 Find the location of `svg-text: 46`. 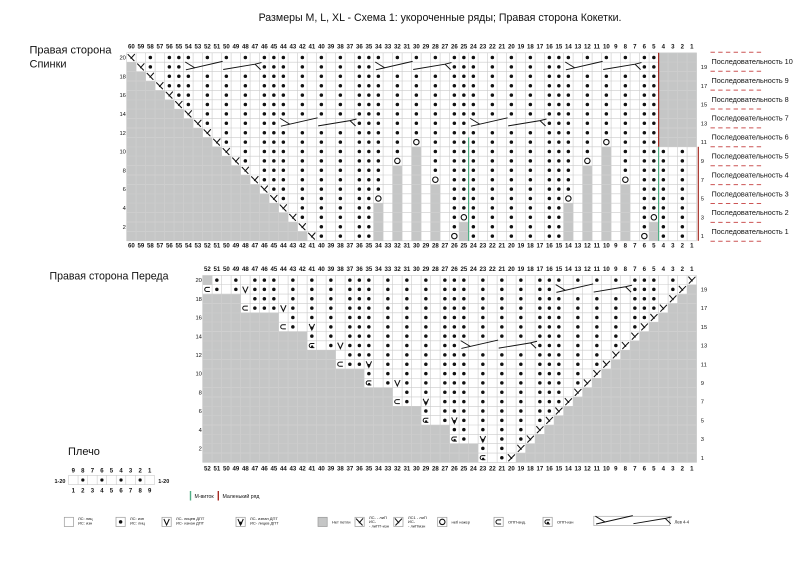

svg-text: 46 is located at coordinates (264, 245).